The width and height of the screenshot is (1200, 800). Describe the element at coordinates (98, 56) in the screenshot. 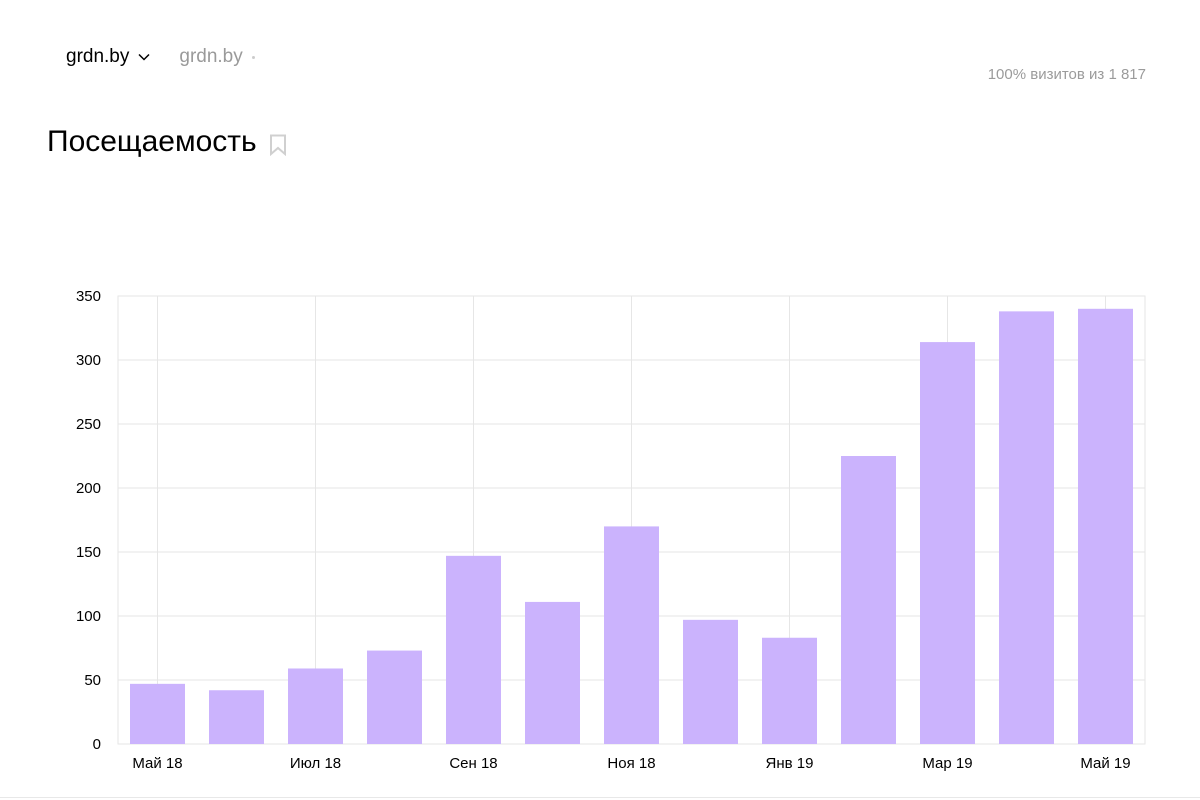

I see `counter-name: grdn.by` at that location.